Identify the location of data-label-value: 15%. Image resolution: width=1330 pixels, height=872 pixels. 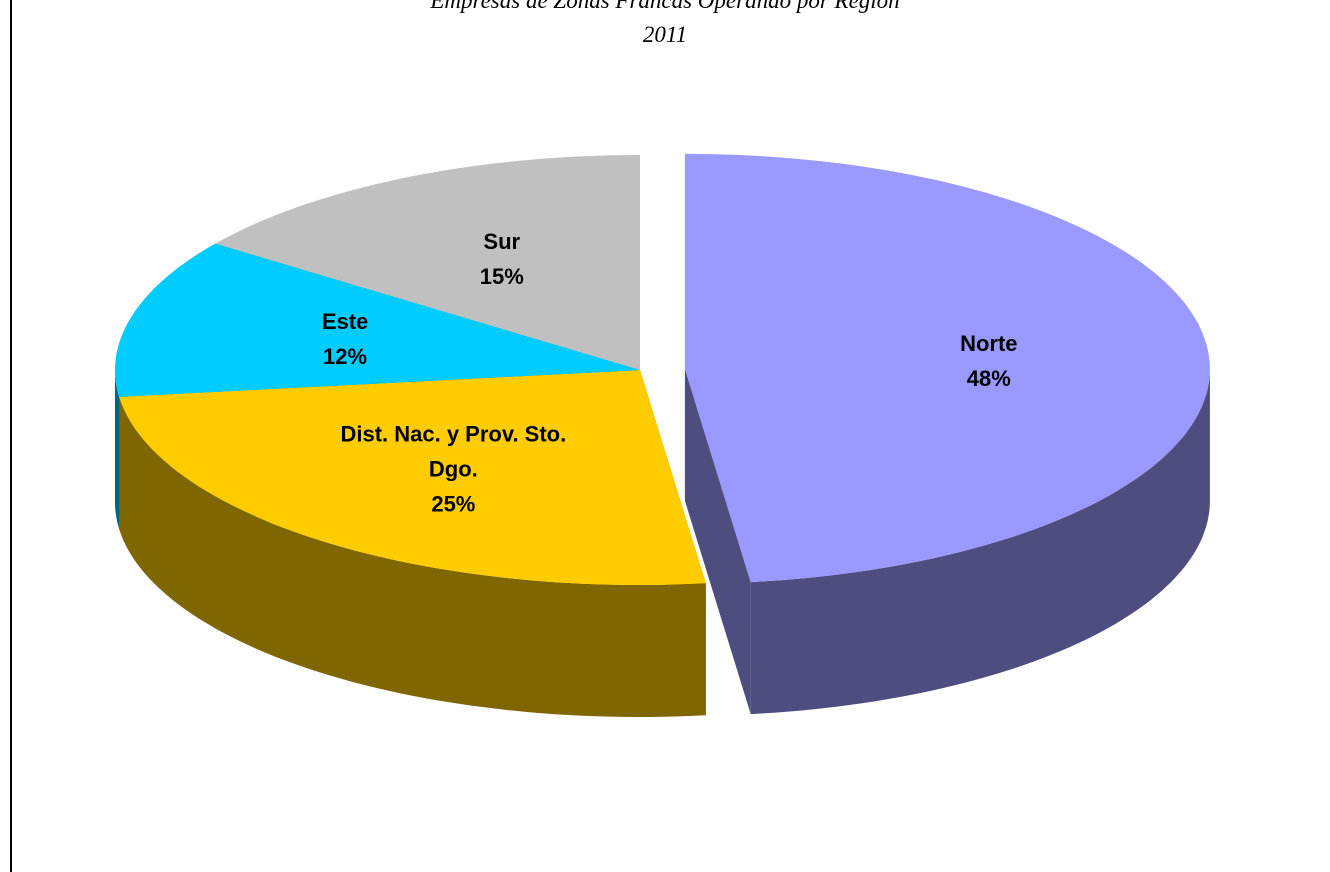
(501, 276).